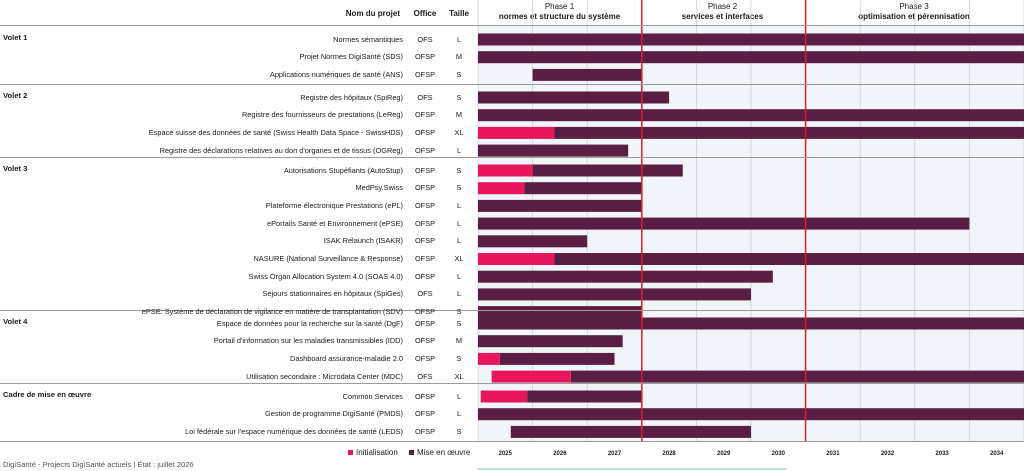 The height and width of the screenshot is (471, 1024). Describe the element at coordinates (724, 454) in the screenshot. I see `x-tick-label: 2029` at that location.